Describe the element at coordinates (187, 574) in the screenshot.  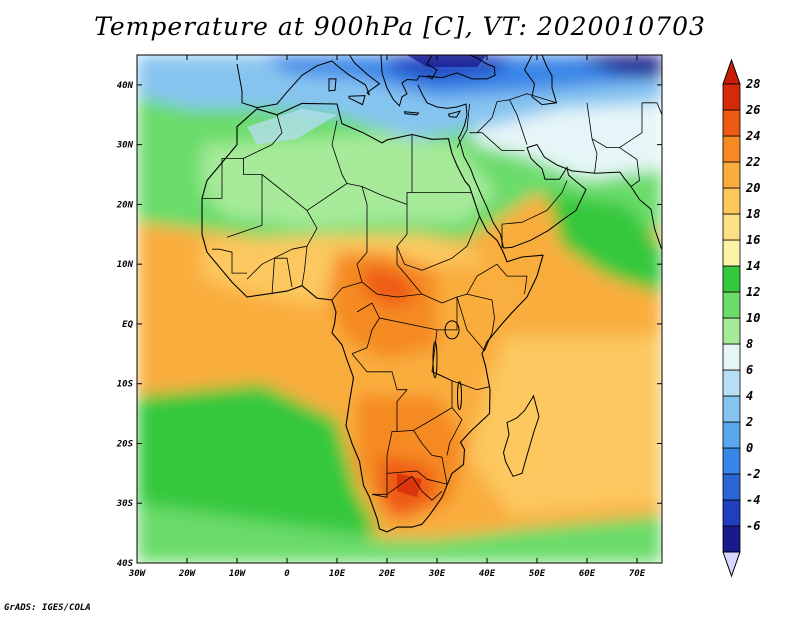
I see `x-tick-label: 20W` at that location.